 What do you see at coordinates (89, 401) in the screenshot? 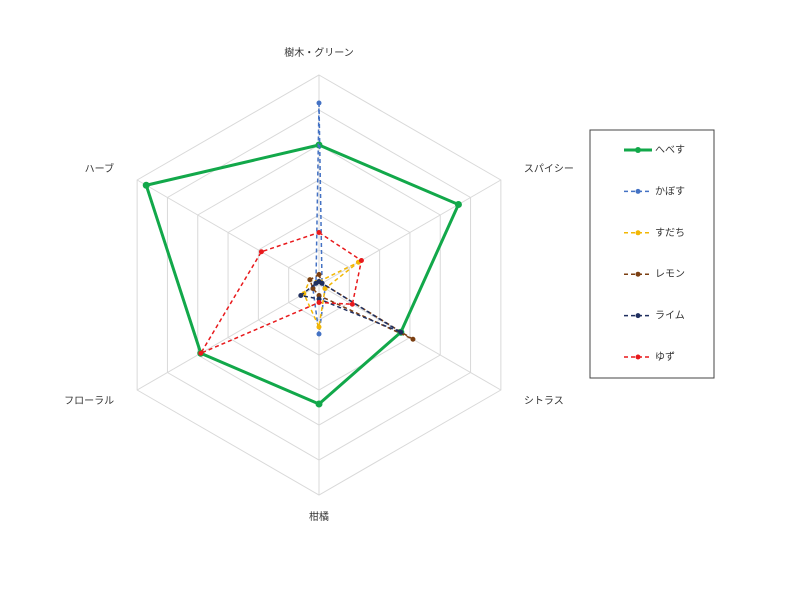
I see `axis-label: フローラル` at bounding box center [89, 401].